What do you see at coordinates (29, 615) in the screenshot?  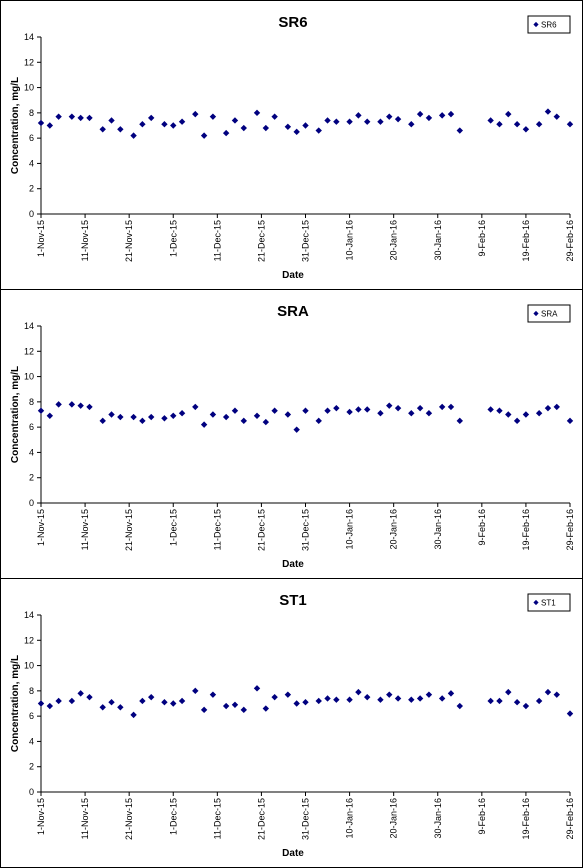 I see `y-tick-label: 14` at bounding box center [29, 615].